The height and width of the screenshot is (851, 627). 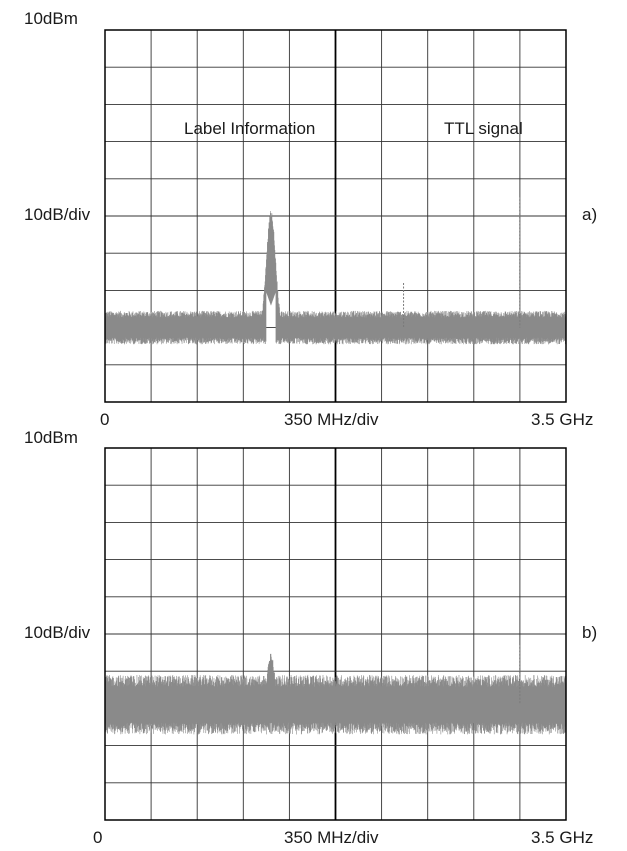 What do you see at coordinates (589, 214) in the screenshot?
I see `panel-a-panel-label: a)` at bounding box center [589, 214].